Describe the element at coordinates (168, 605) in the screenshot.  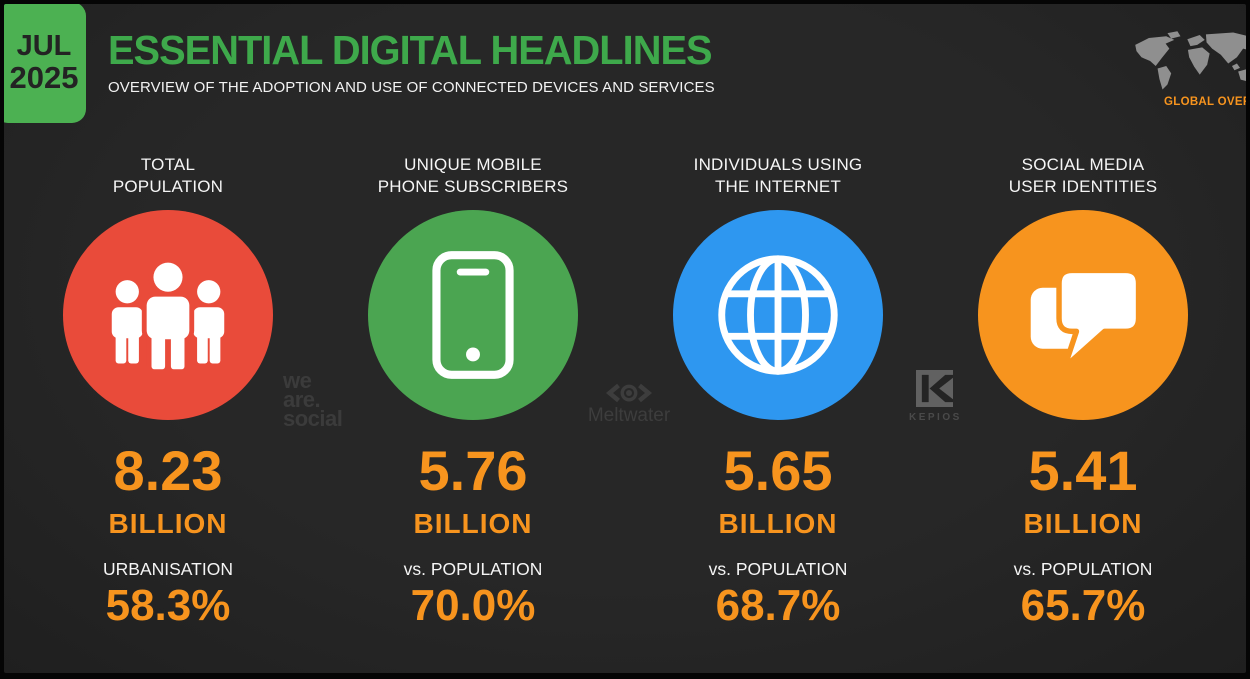
I see `metric-secondary-value: 58.3%` at that location.